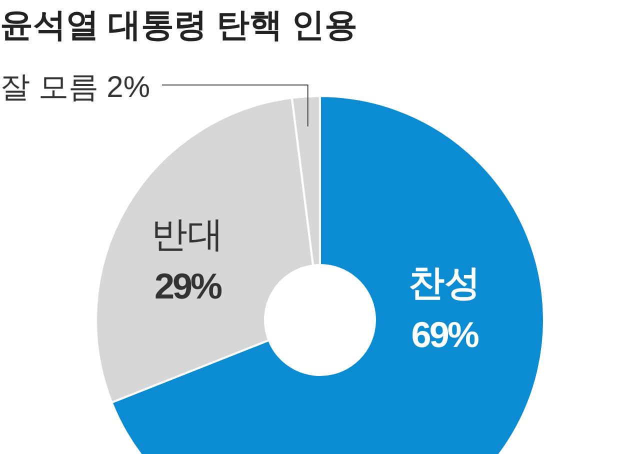 The image size is (638, 454). I want to click on chart-title: 윤석열 대통령 탄핵 인용, so click(179, 24).